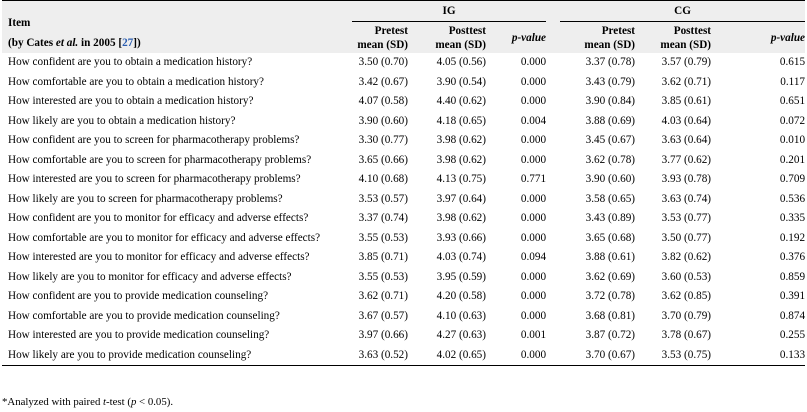 This screenshot has height=412, width=807. I want to click on cg-pvalue-cell: 0.391, so click(792, 296).